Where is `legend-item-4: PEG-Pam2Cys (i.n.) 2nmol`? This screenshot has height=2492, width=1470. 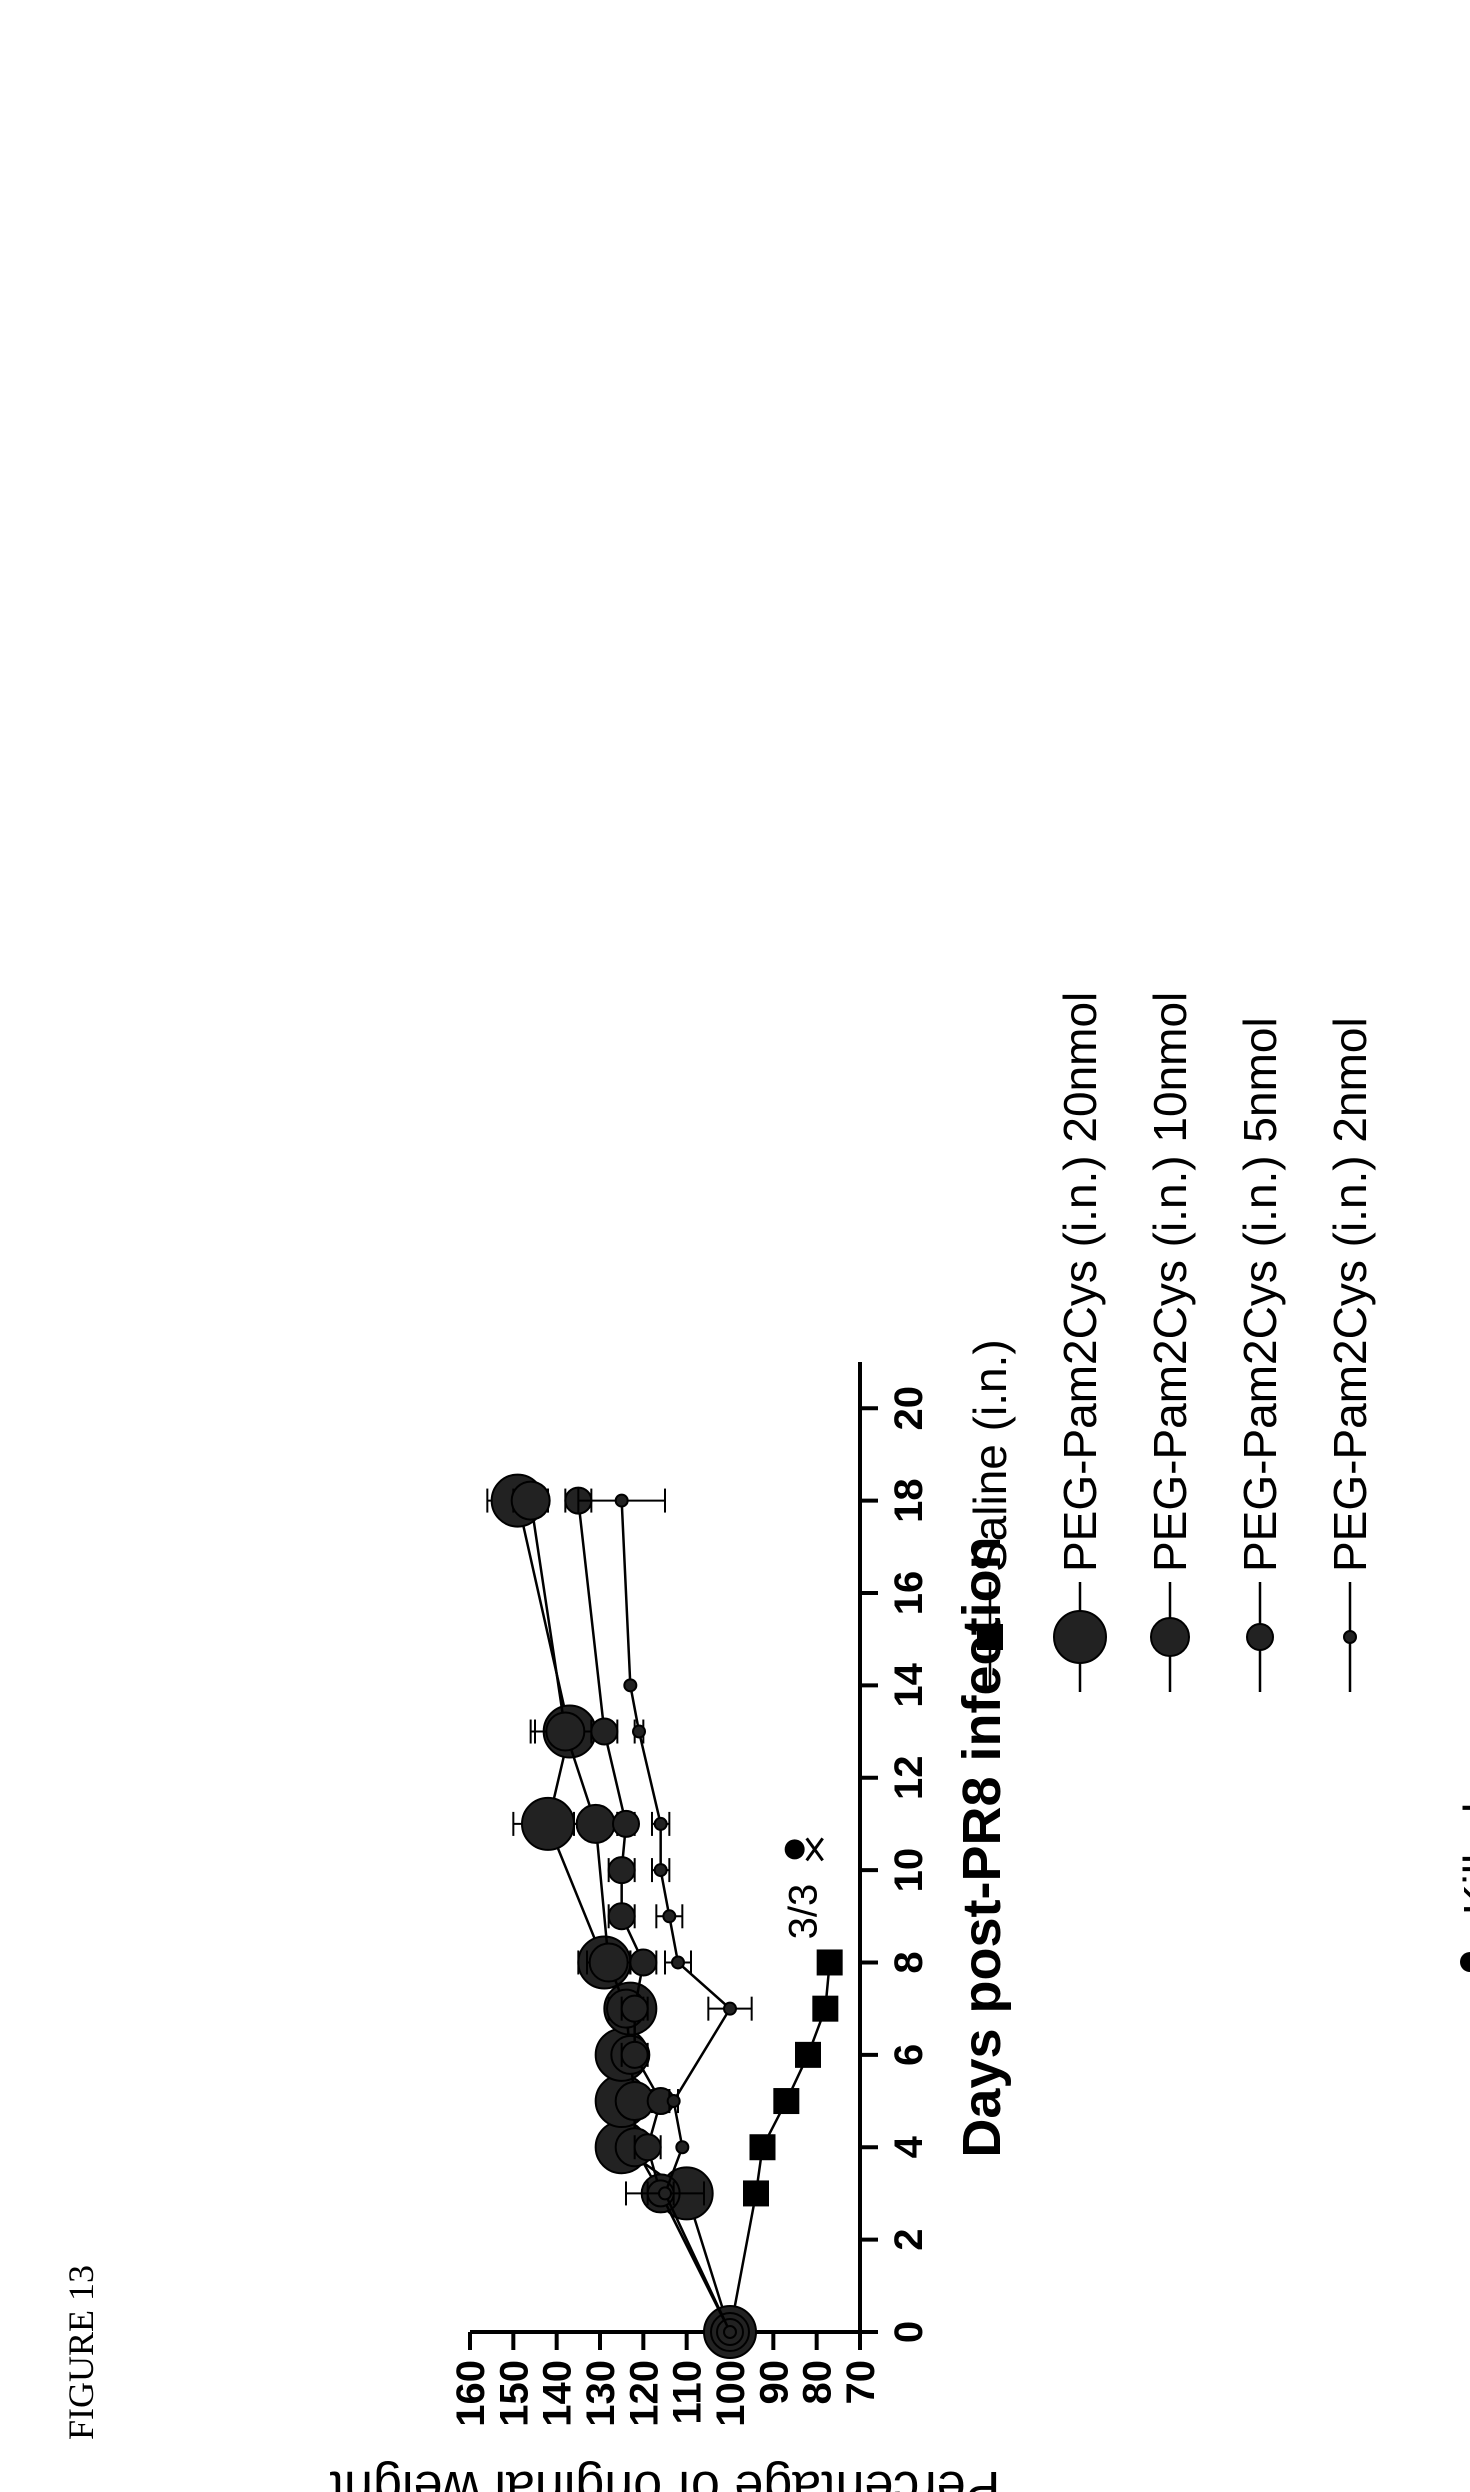
legend-item-4: PEG-Pam2Cys (i.n.) 2nmol is located at coordinates (1350, 1354).